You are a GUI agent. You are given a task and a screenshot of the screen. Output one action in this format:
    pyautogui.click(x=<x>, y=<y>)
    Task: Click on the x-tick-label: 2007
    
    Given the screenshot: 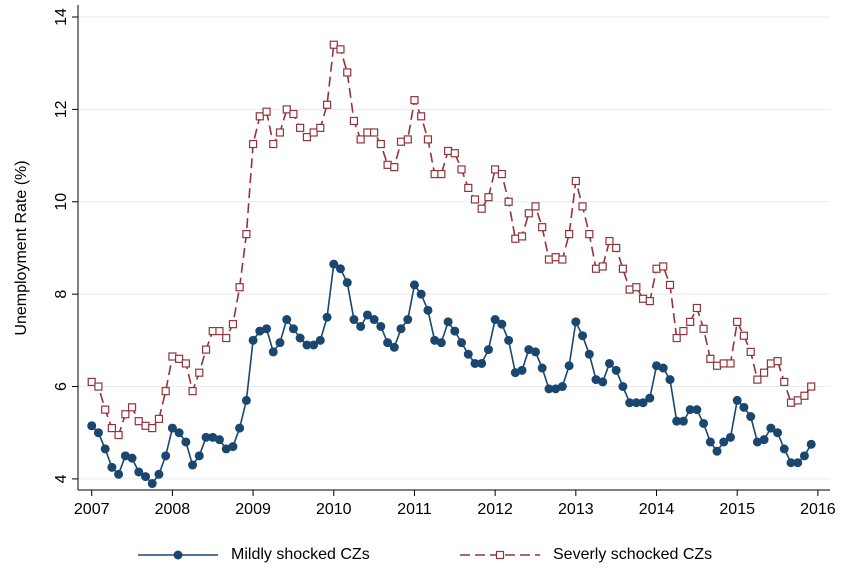 What is the action you would take?
    pyautogui.click(x=92, y=509)
    